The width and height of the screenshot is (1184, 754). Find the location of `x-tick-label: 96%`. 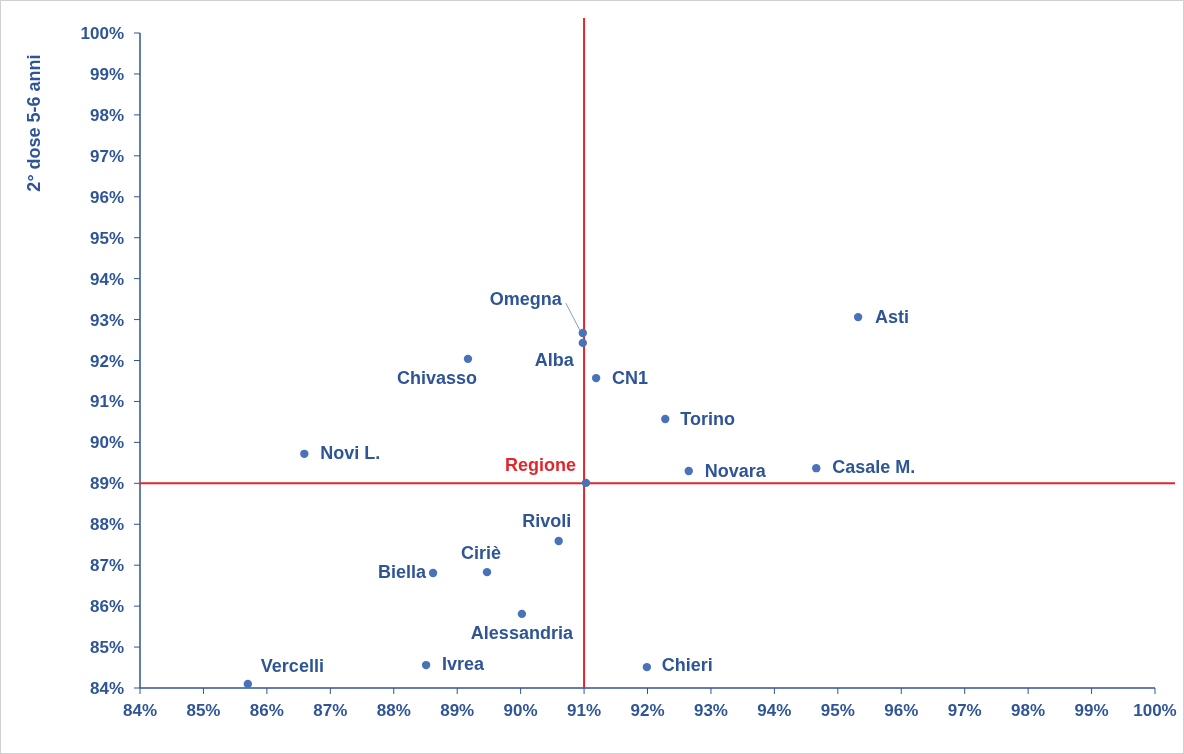

x-tick-label: 96% is located at coordinates (901, 710).